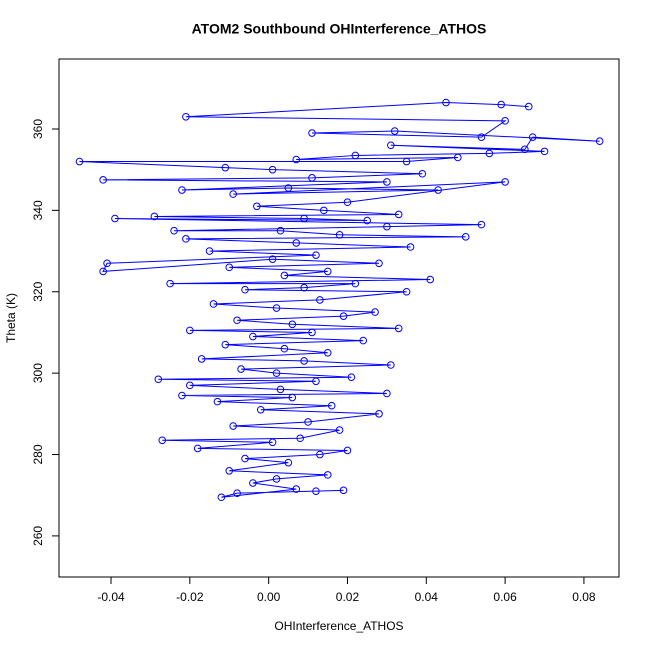 The height and width of the screenshot is (650, 650). Describe the element at coordinates (111, 597) in the screenshot. I see `x-tick-label: -0.04` at that location.